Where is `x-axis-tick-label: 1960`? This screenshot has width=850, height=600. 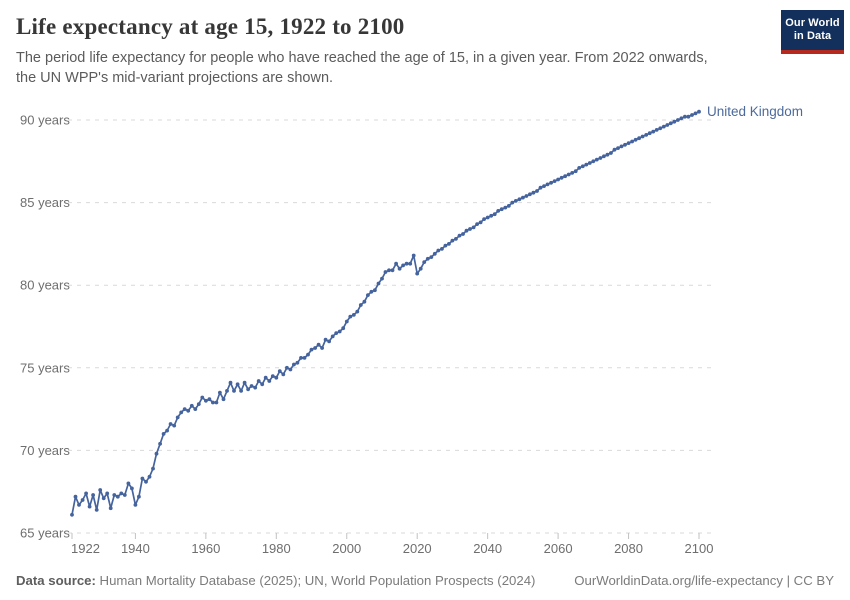
x-axis-tick-label: 1960 is located at coordinates (205, 548).